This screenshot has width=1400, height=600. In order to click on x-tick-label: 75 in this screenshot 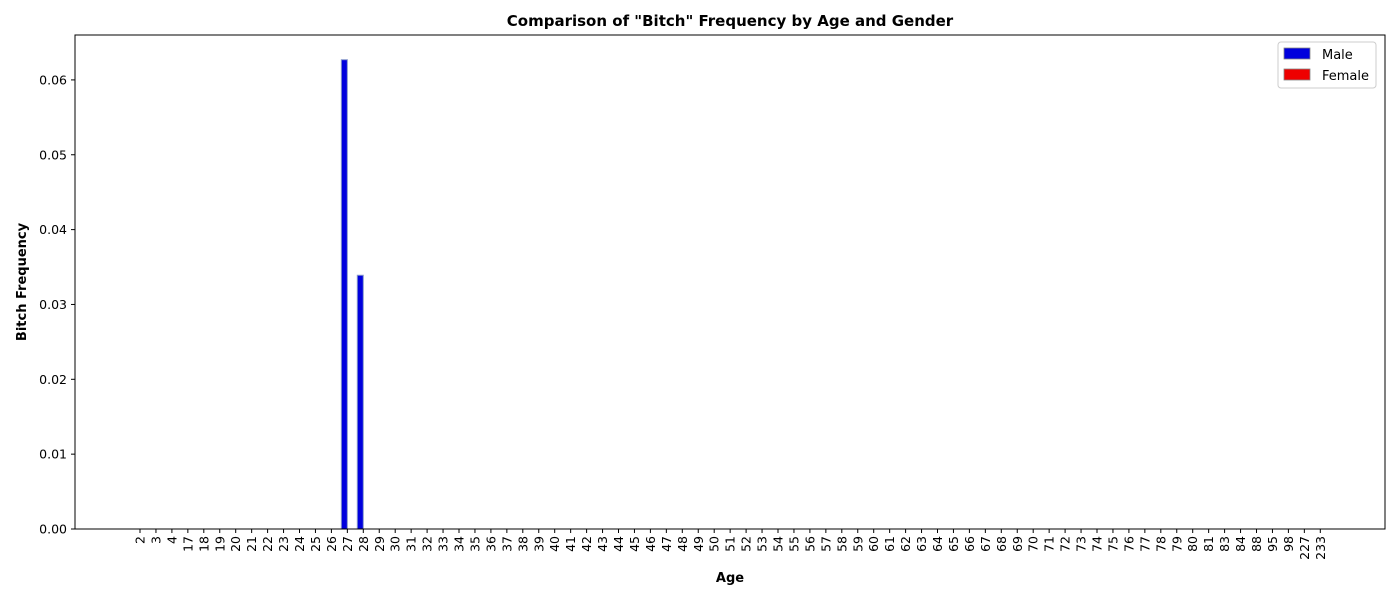, I will do `click(1112, 544)`.